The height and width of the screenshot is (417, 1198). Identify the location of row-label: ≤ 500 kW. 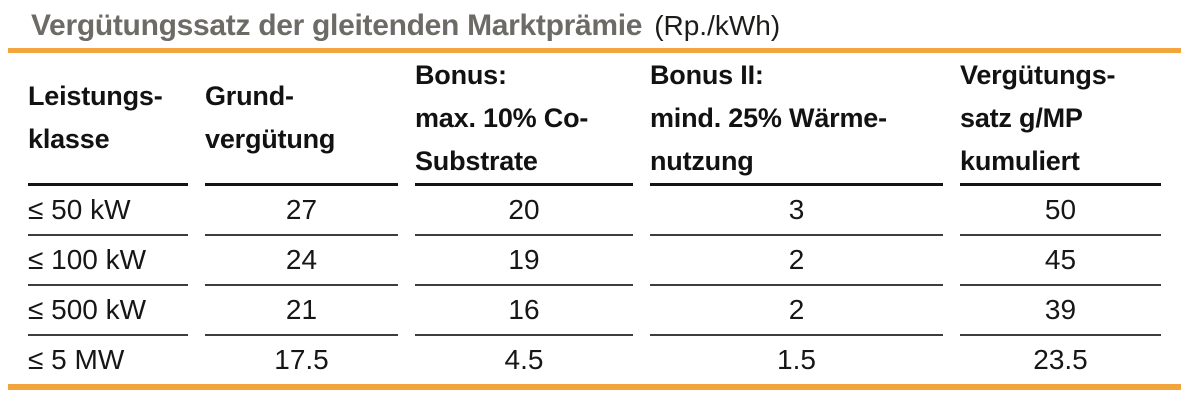
(108, 311).